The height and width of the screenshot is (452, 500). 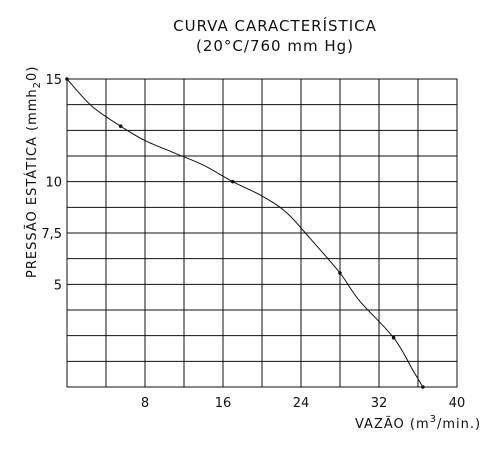 What do you see at coordinates (223, 403) in the screenshot?
I see `x-tick-label: 16` at bounding box center [223, 403].